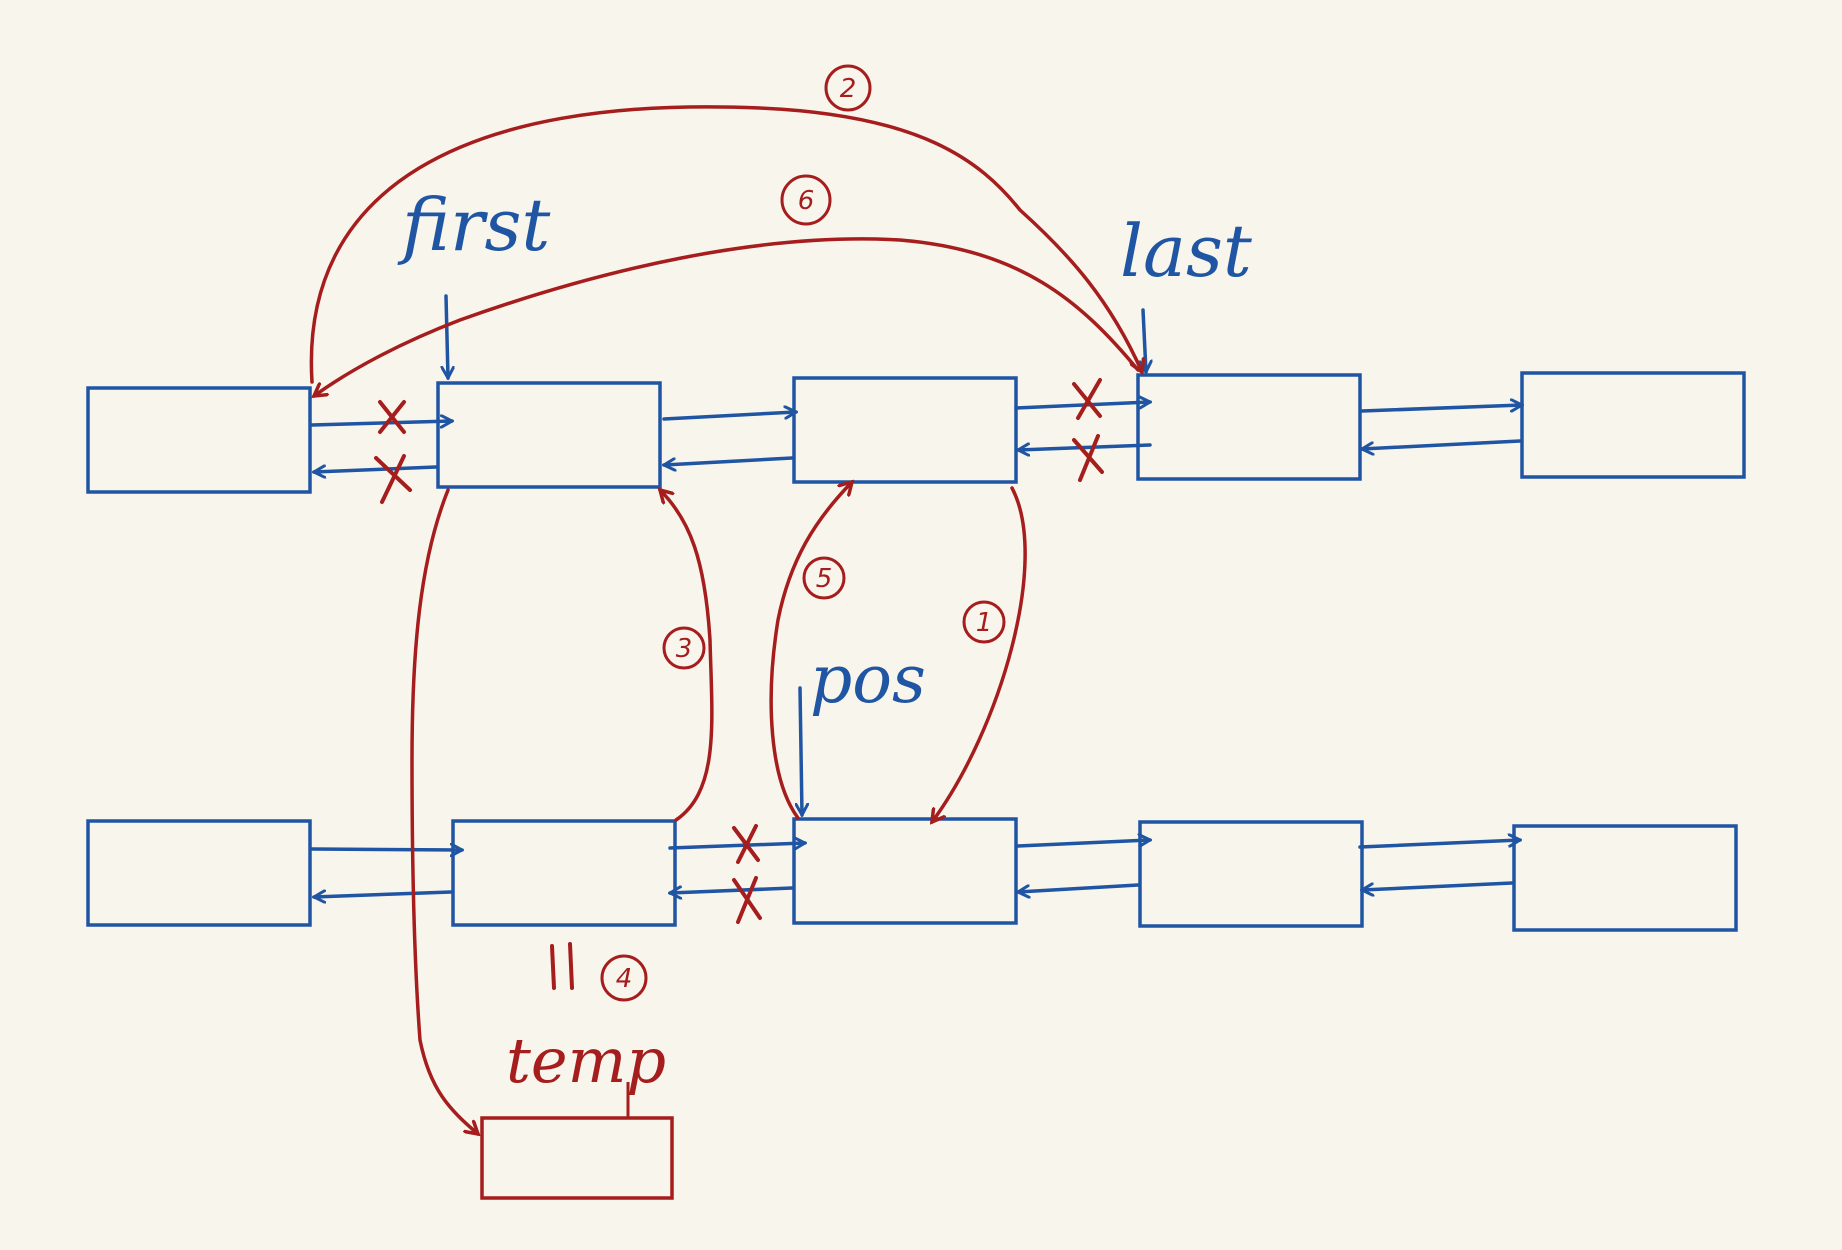  What do you see at coordinates (444, 811) in the screenshot?
I see `temp-copy-arrow` at bounding box center [444, 811].